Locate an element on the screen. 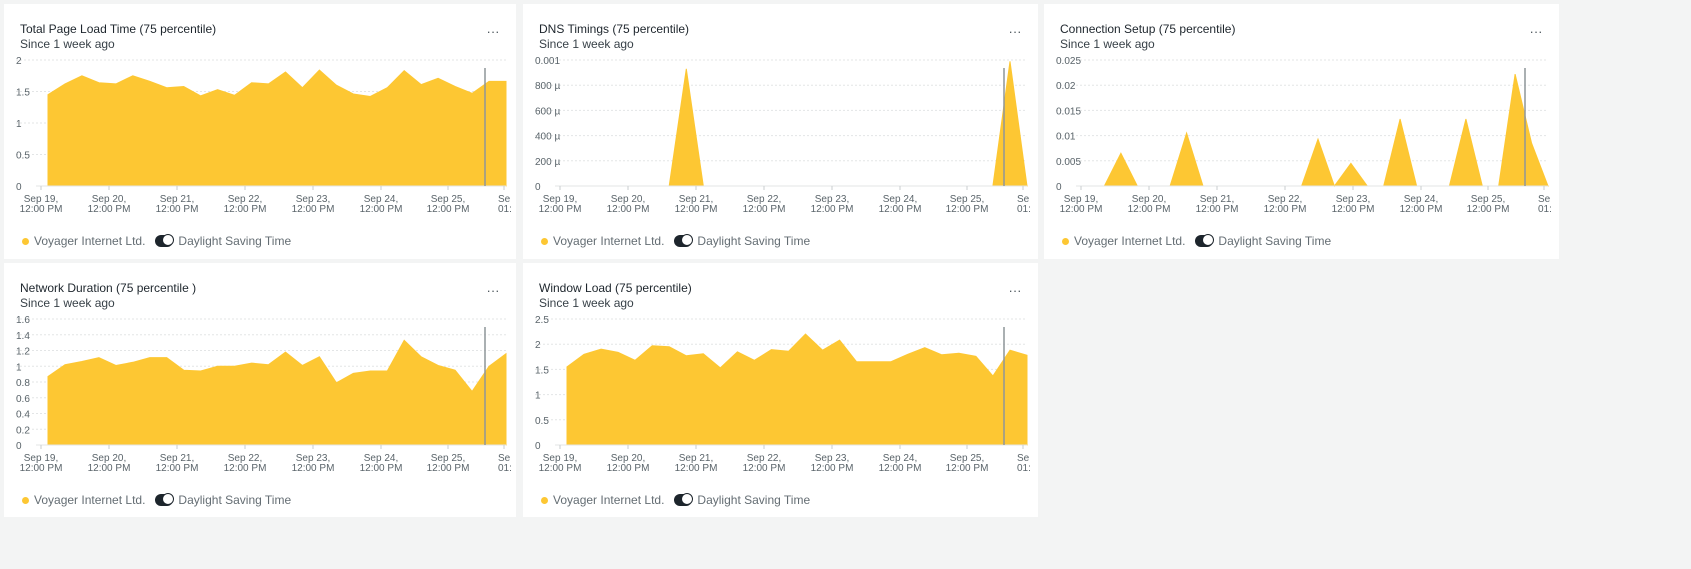 Image resolution: width=1691 pixels, height=569 pixels. x-tick-label: Se is located at coordinates (504, 199).